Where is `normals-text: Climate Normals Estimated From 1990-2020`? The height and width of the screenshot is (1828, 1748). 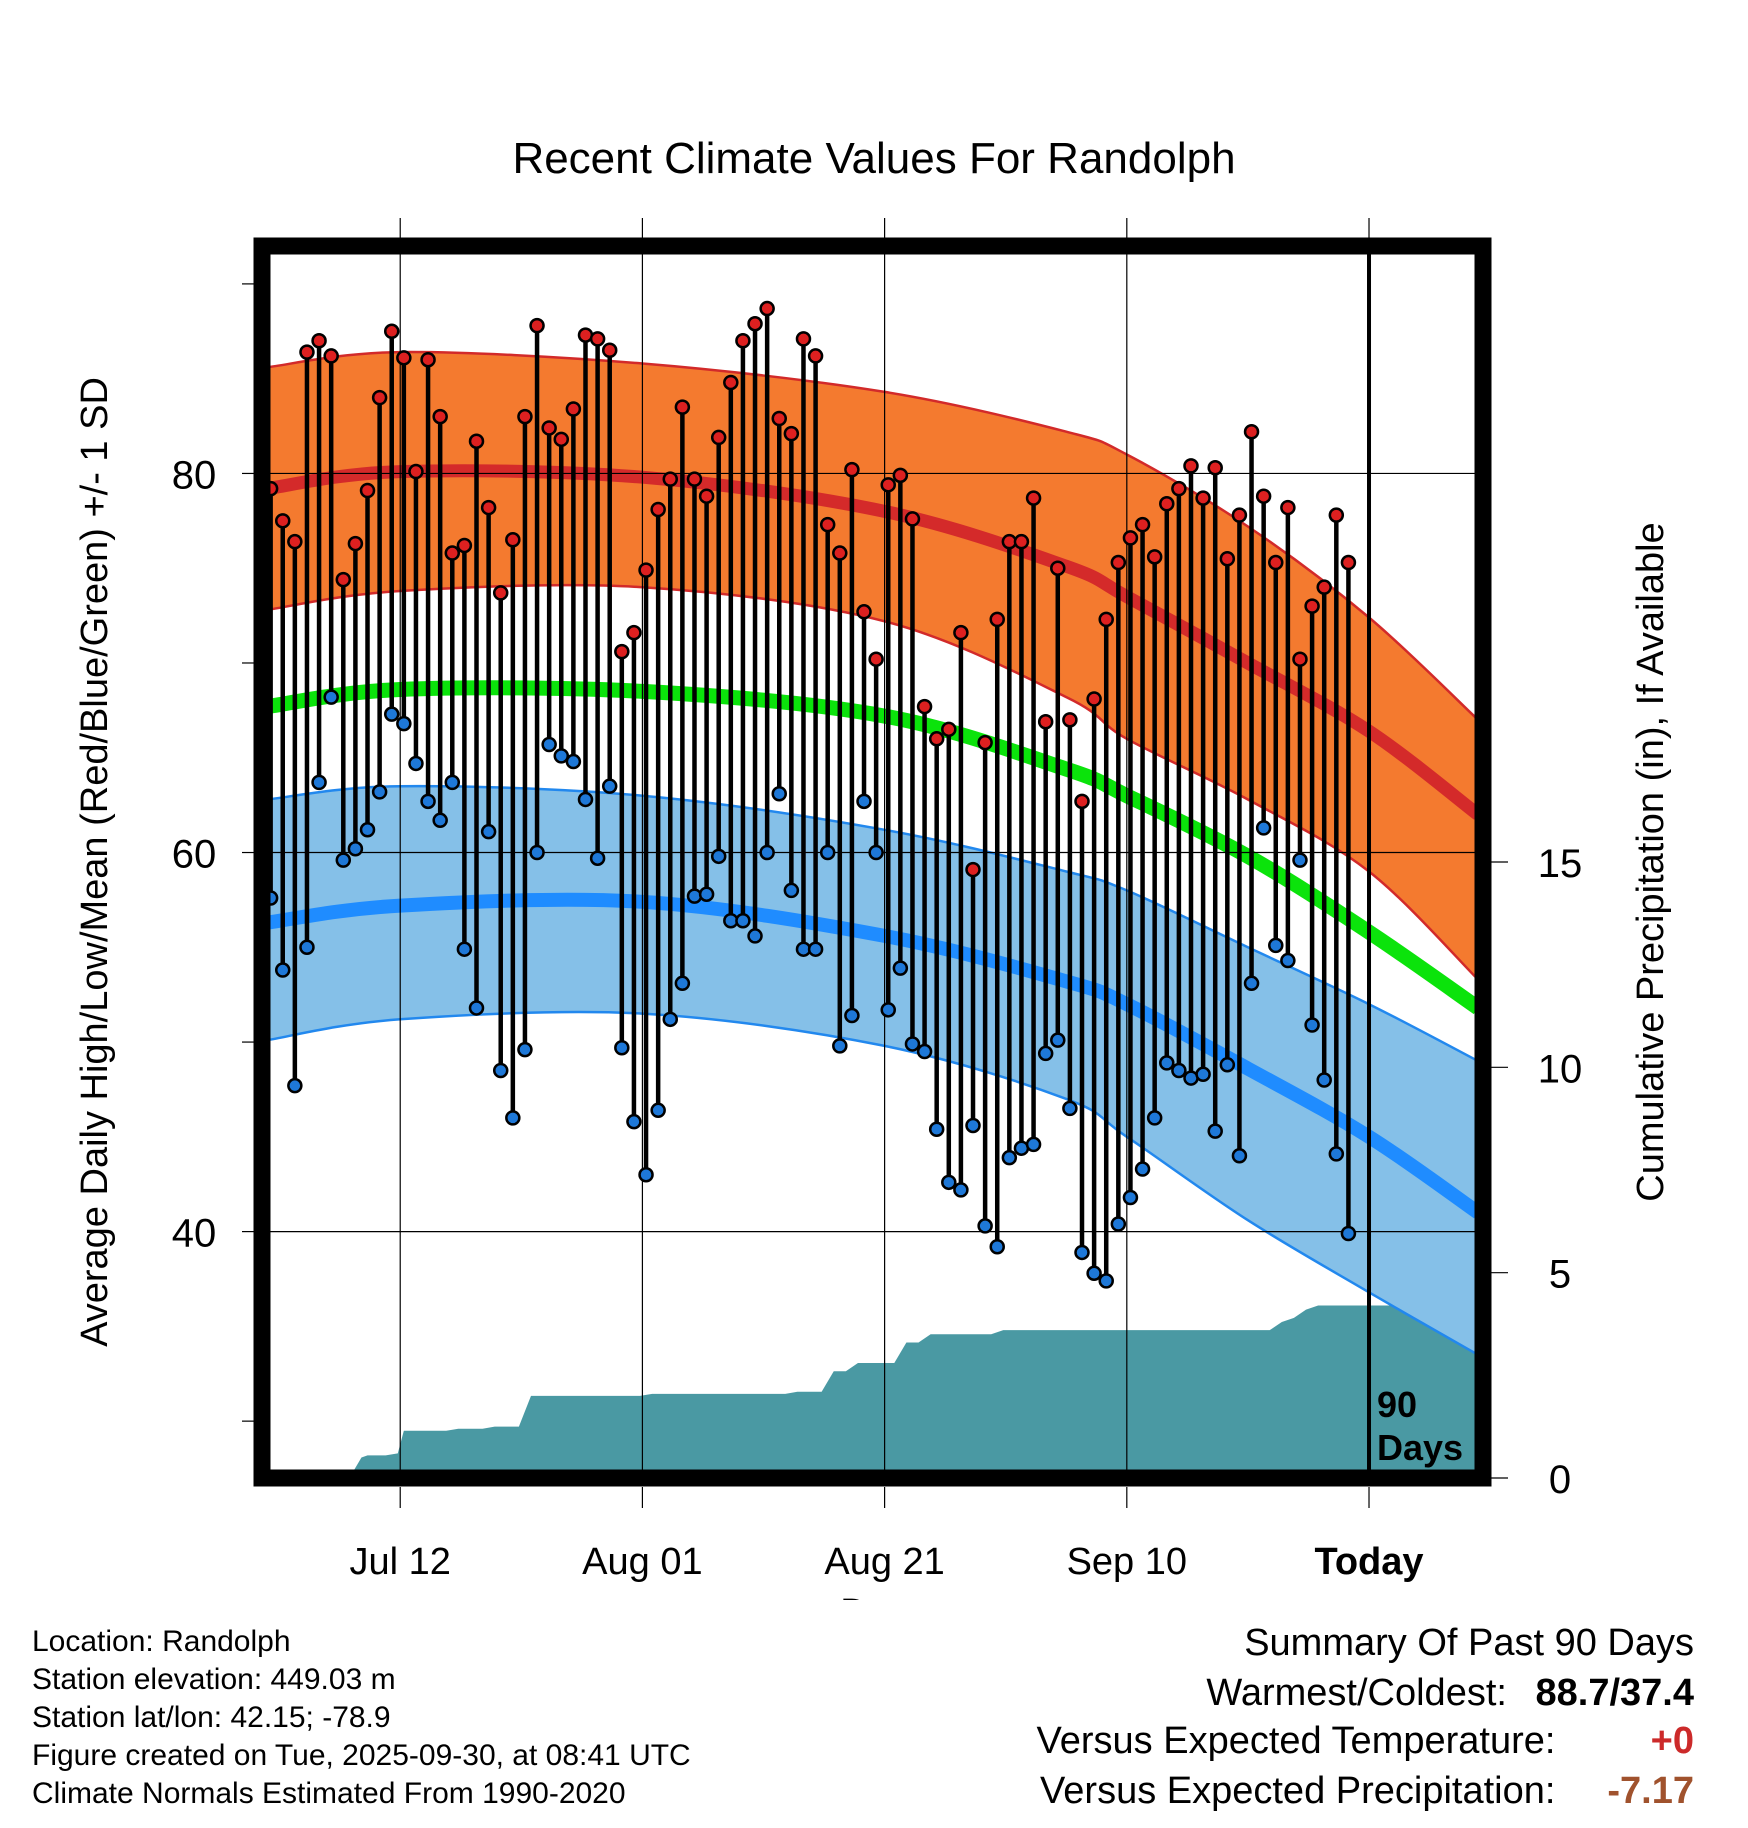
normals-text: Climate Normals Estimated From 1990-2020 is located at coordinates (329, 1793).